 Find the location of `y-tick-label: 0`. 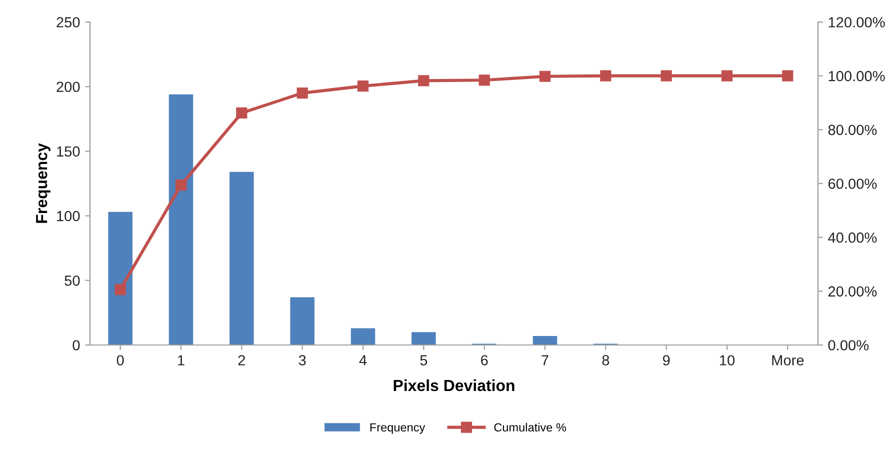

y-tick-label: 0 is located at coordinates (76, 345).